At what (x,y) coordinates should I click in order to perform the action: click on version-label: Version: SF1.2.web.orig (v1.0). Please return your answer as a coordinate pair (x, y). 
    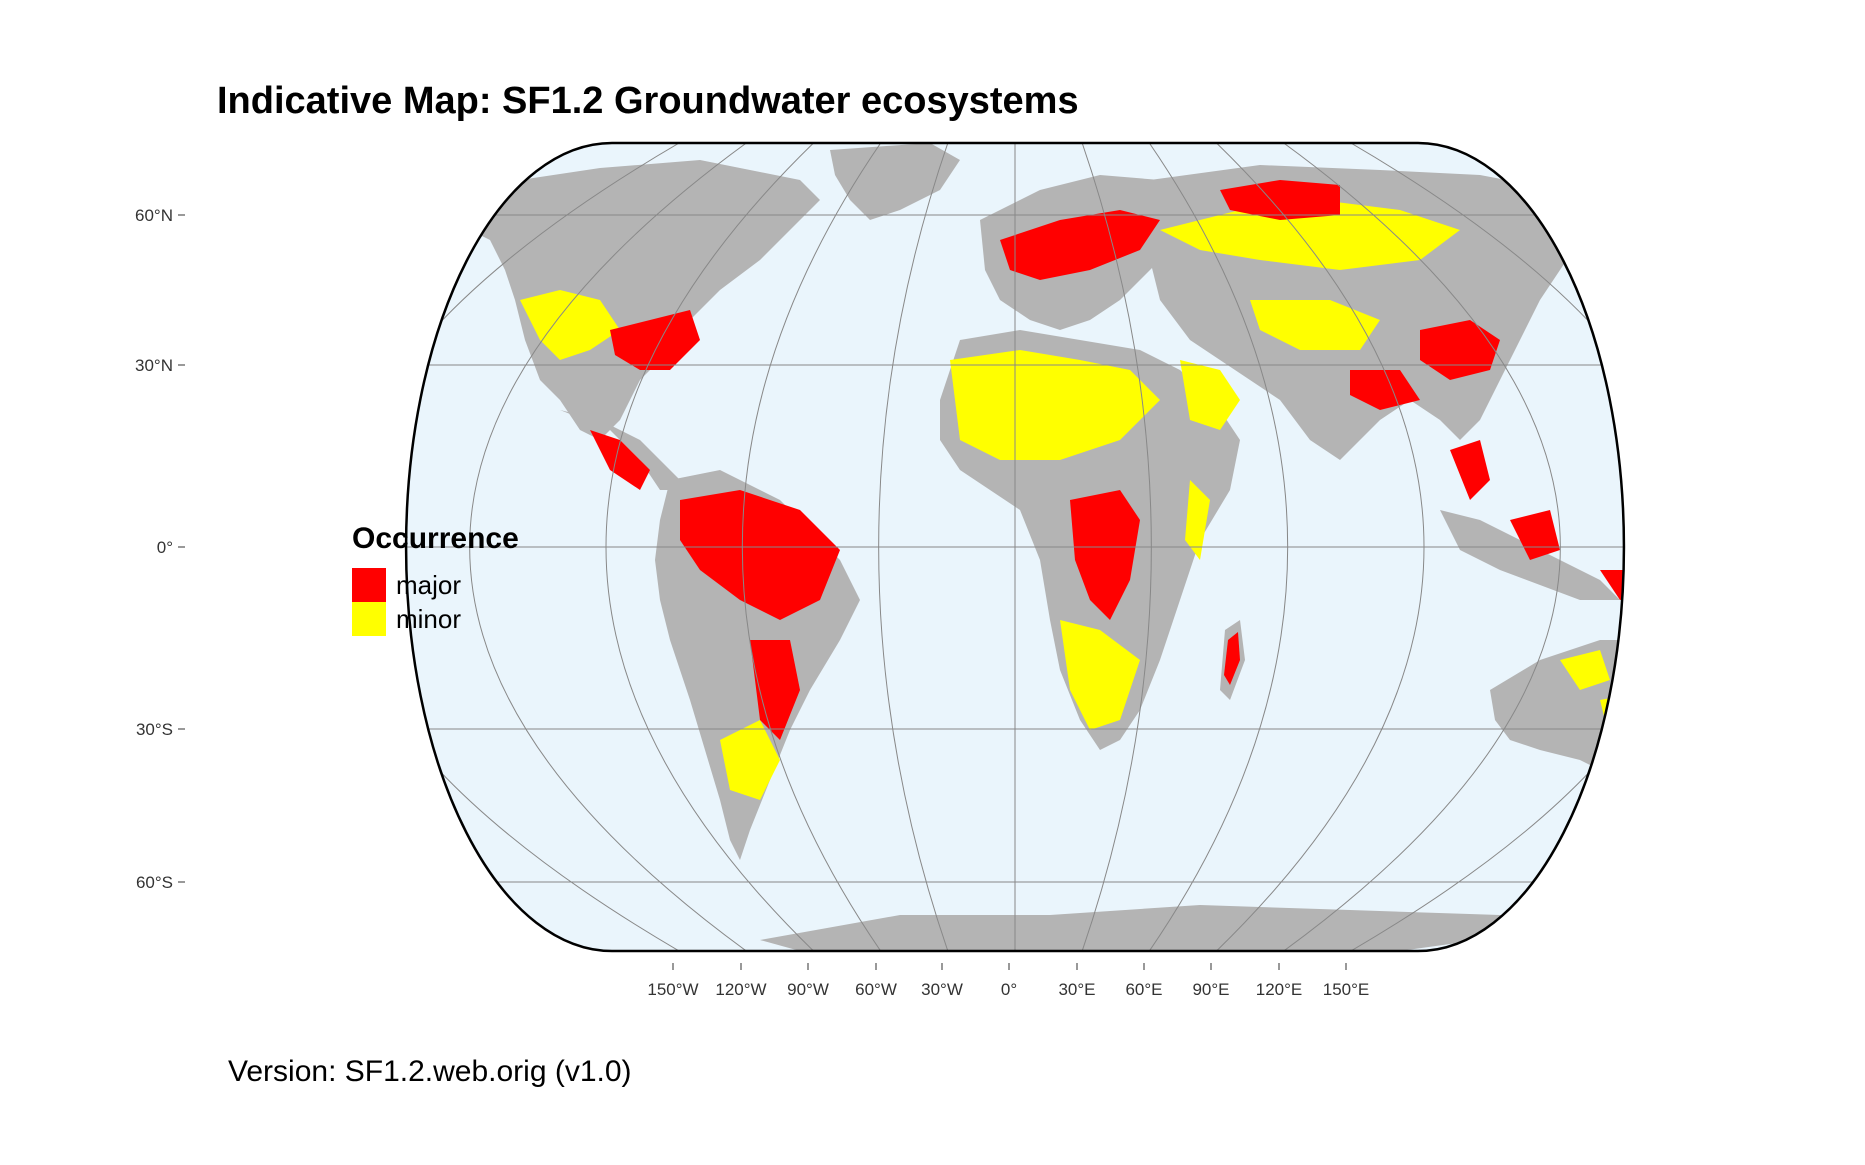
    Looking at the image, I should click on (430, 1071).